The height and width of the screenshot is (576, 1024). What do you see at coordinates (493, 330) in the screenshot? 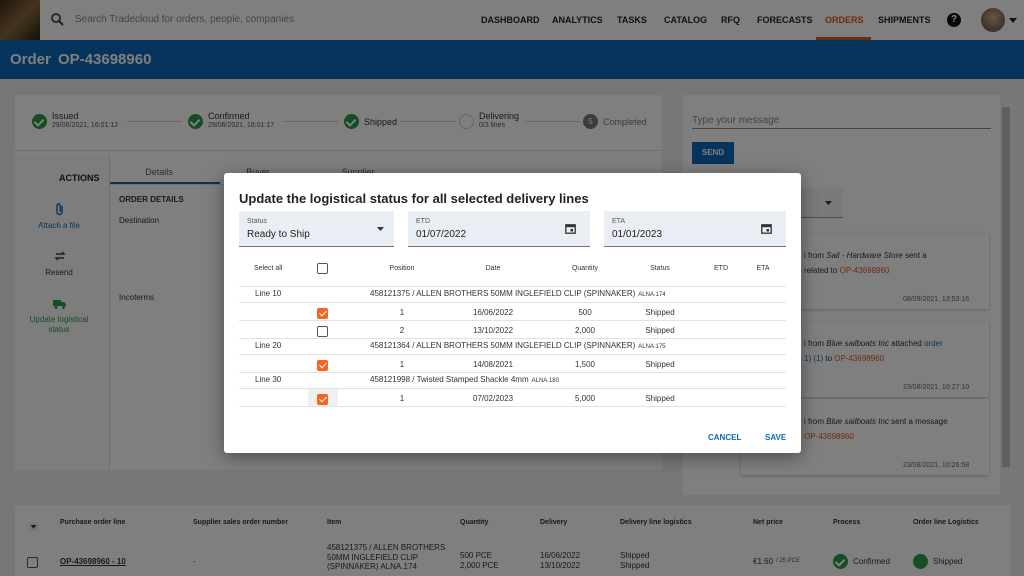
I see `date: 13/10/2022` at bounding box center [493, 330].